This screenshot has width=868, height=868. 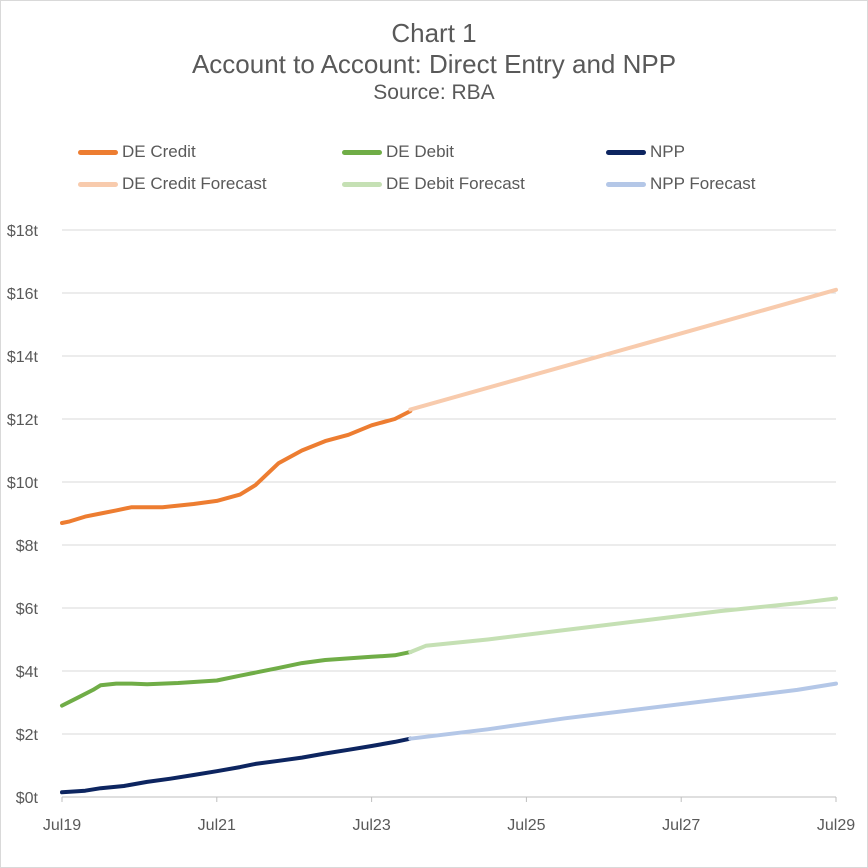 I want to click on legend-swatch-de-credit, so click(x=98, y=152).